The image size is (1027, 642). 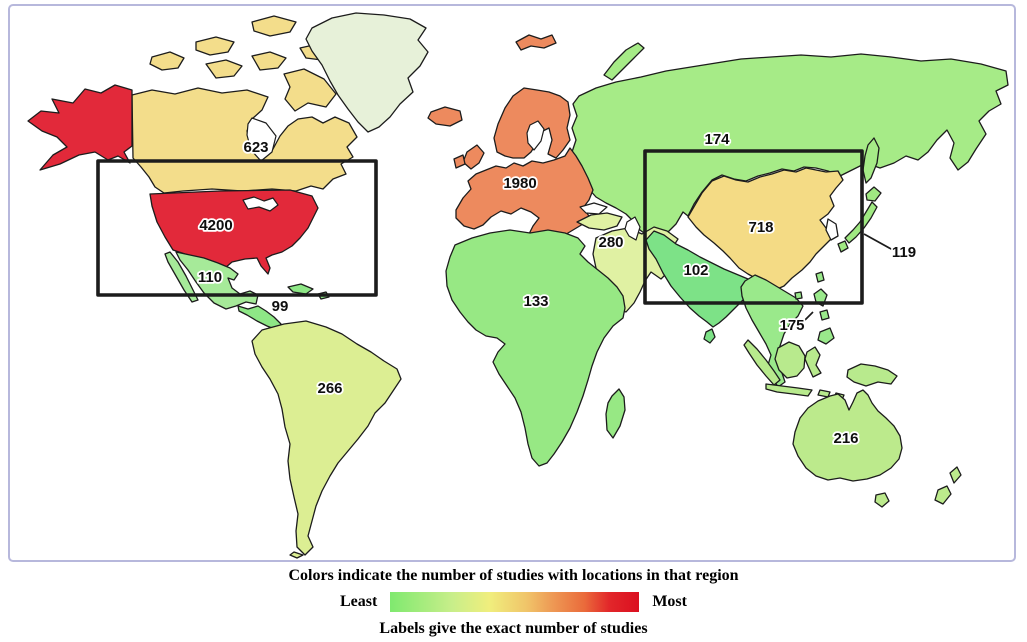 I want to click on greenland-shape, so click(x=367, y=72).